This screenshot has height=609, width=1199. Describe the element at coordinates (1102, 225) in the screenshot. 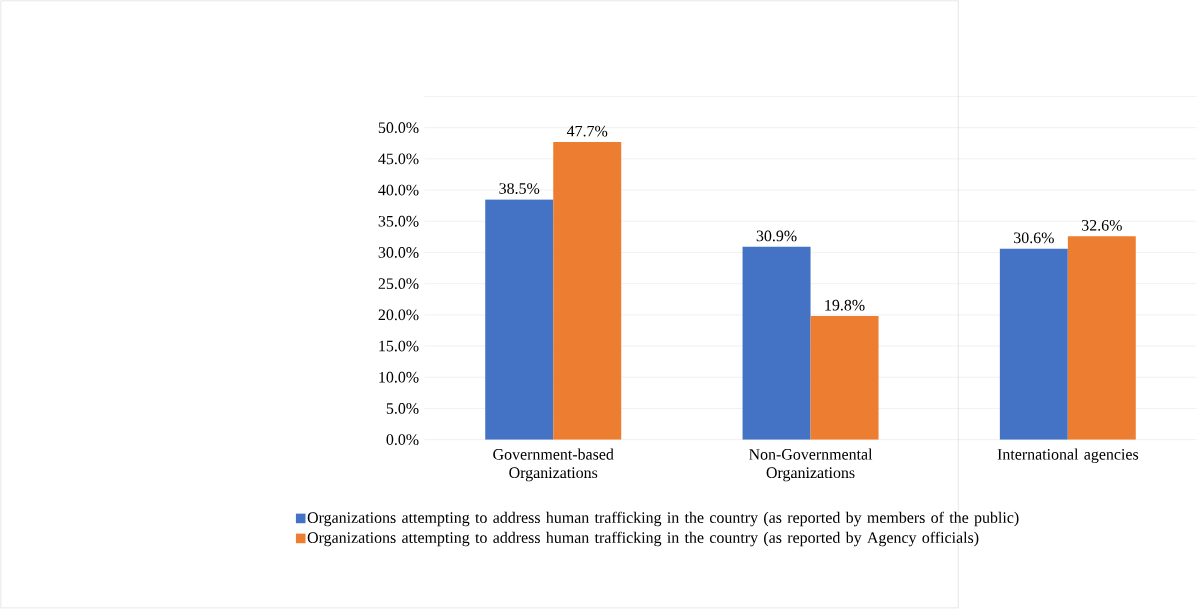

I see `data-label: 32.6%` at that location.